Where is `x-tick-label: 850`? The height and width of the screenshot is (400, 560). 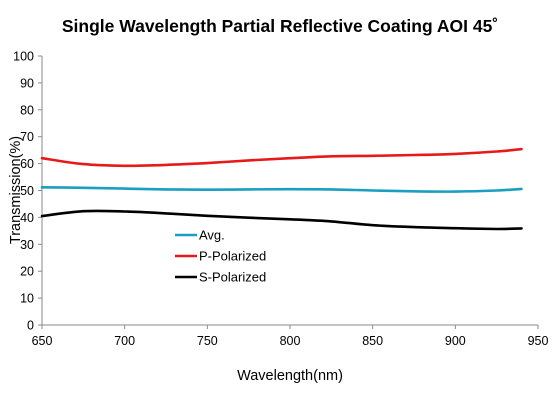 x-tick-label: 850 is located at coordinates (372, 341).